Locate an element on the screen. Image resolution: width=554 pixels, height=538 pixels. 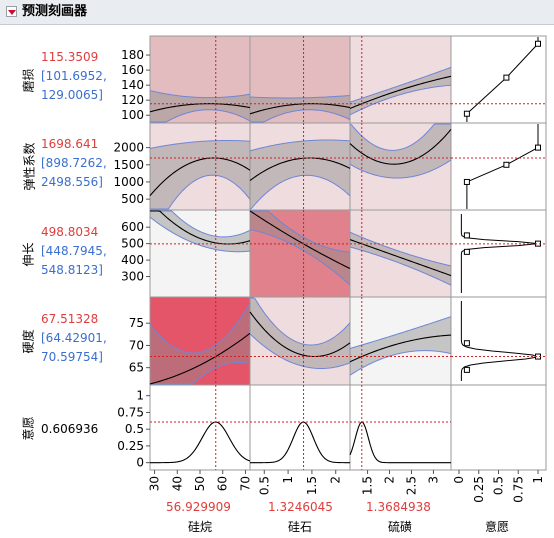
ci-lower-r2-c2 is located at coordinates (400, 266).